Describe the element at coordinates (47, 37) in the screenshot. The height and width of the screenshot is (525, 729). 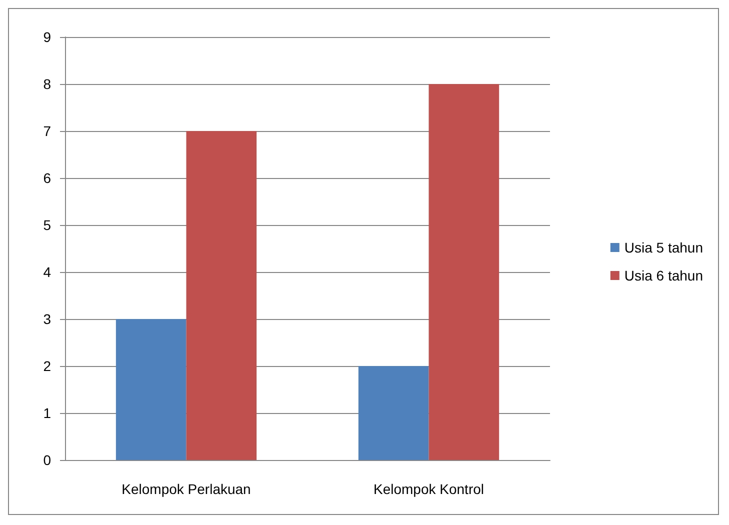
I see `y-tick-label: 9` at that location.